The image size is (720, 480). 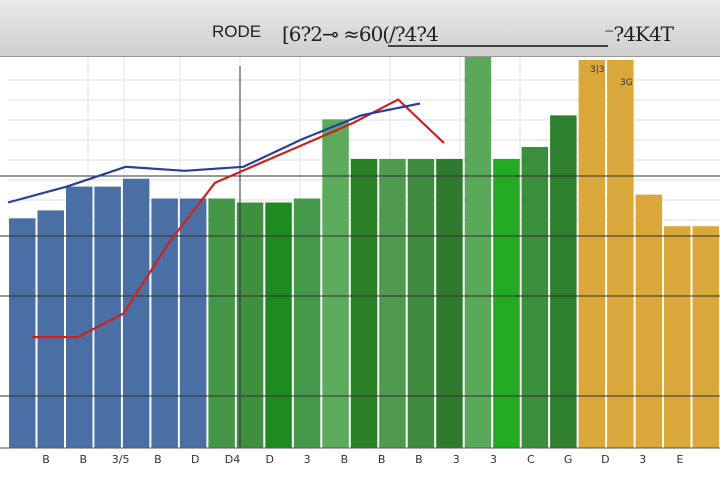 I want to click on x-axis: B B 3/5 B D D4 D 3 B B B 3 3 C G D 3 E, so click(x=360, y=456).